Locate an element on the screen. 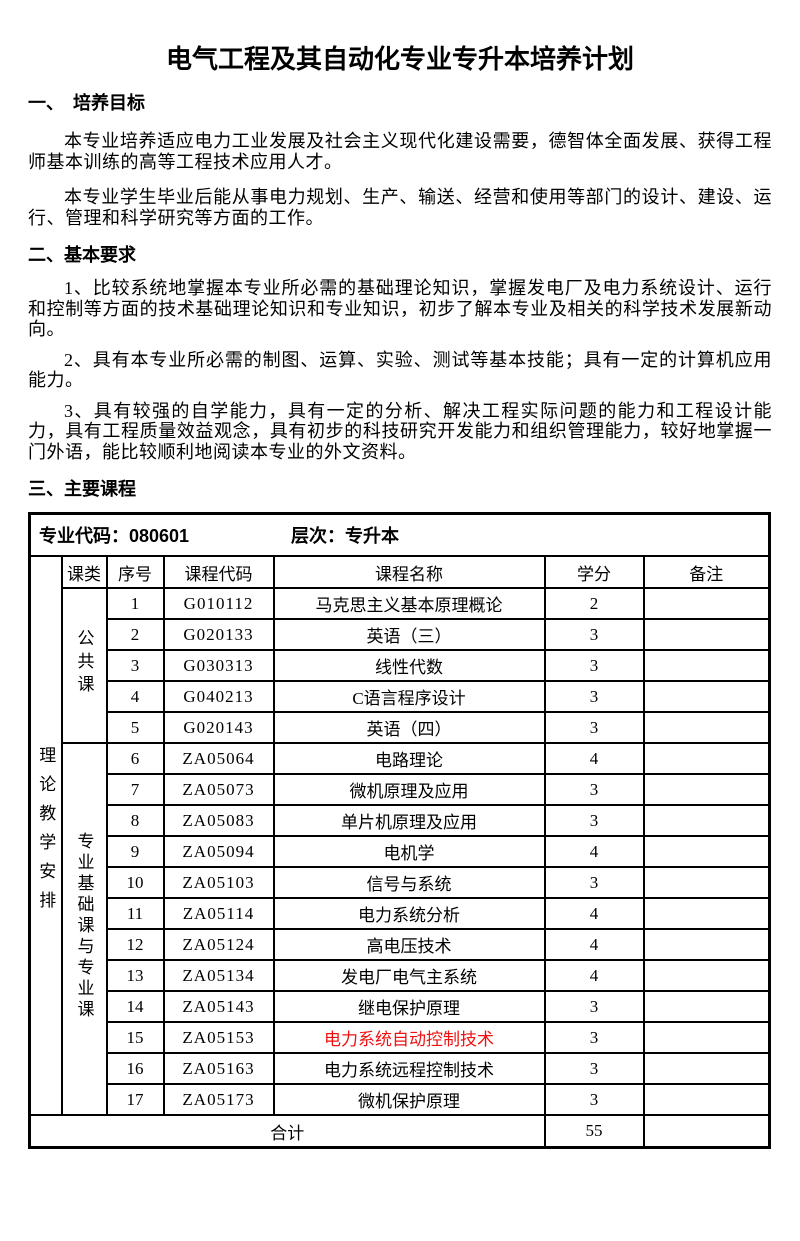 This screenshot has width=800, height=1241. course-name: 微机原理及应用 is located at coordinates (409, 789).